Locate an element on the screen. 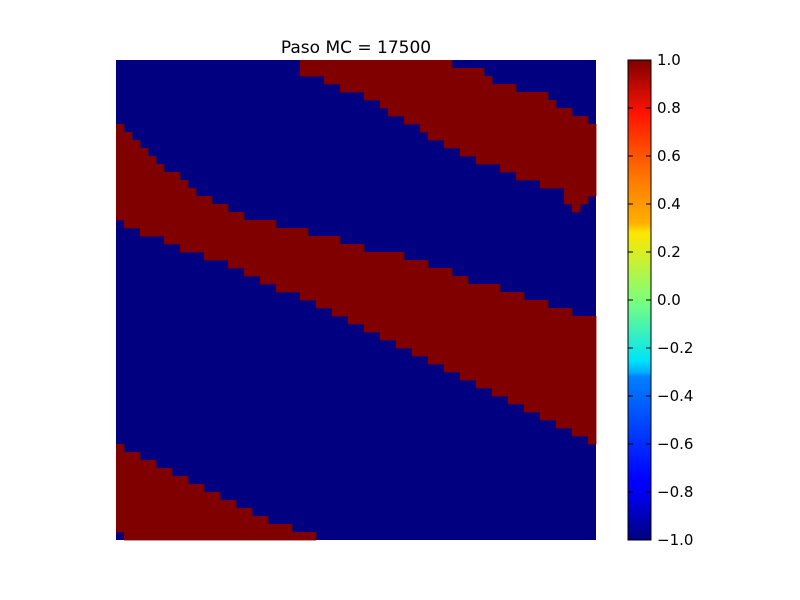 This screenshot has width=800, height=600. colorbar-tick-label: 0.2 is located at coordinates (669, 252).